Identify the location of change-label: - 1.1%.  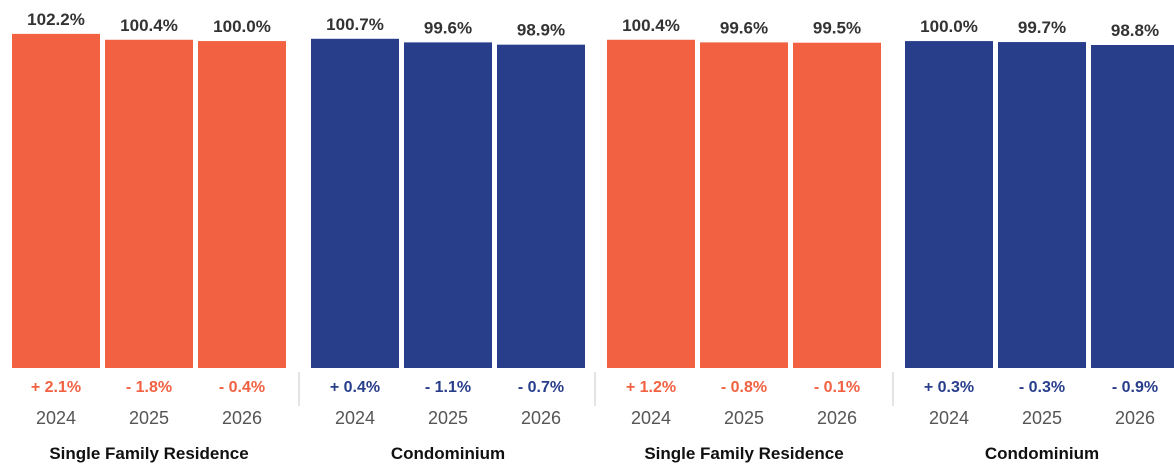
(448, 387).